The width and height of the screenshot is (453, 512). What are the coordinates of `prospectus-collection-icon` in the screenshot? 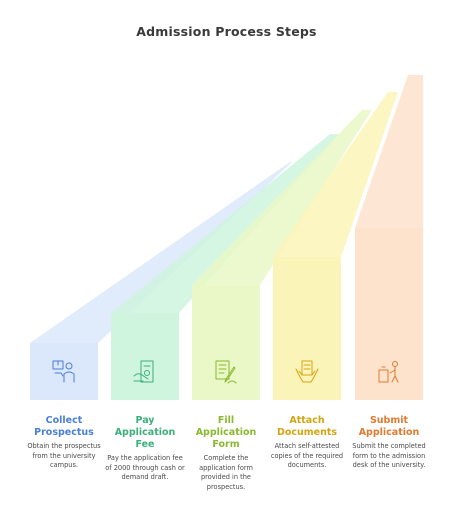 It's located at (63, 371).